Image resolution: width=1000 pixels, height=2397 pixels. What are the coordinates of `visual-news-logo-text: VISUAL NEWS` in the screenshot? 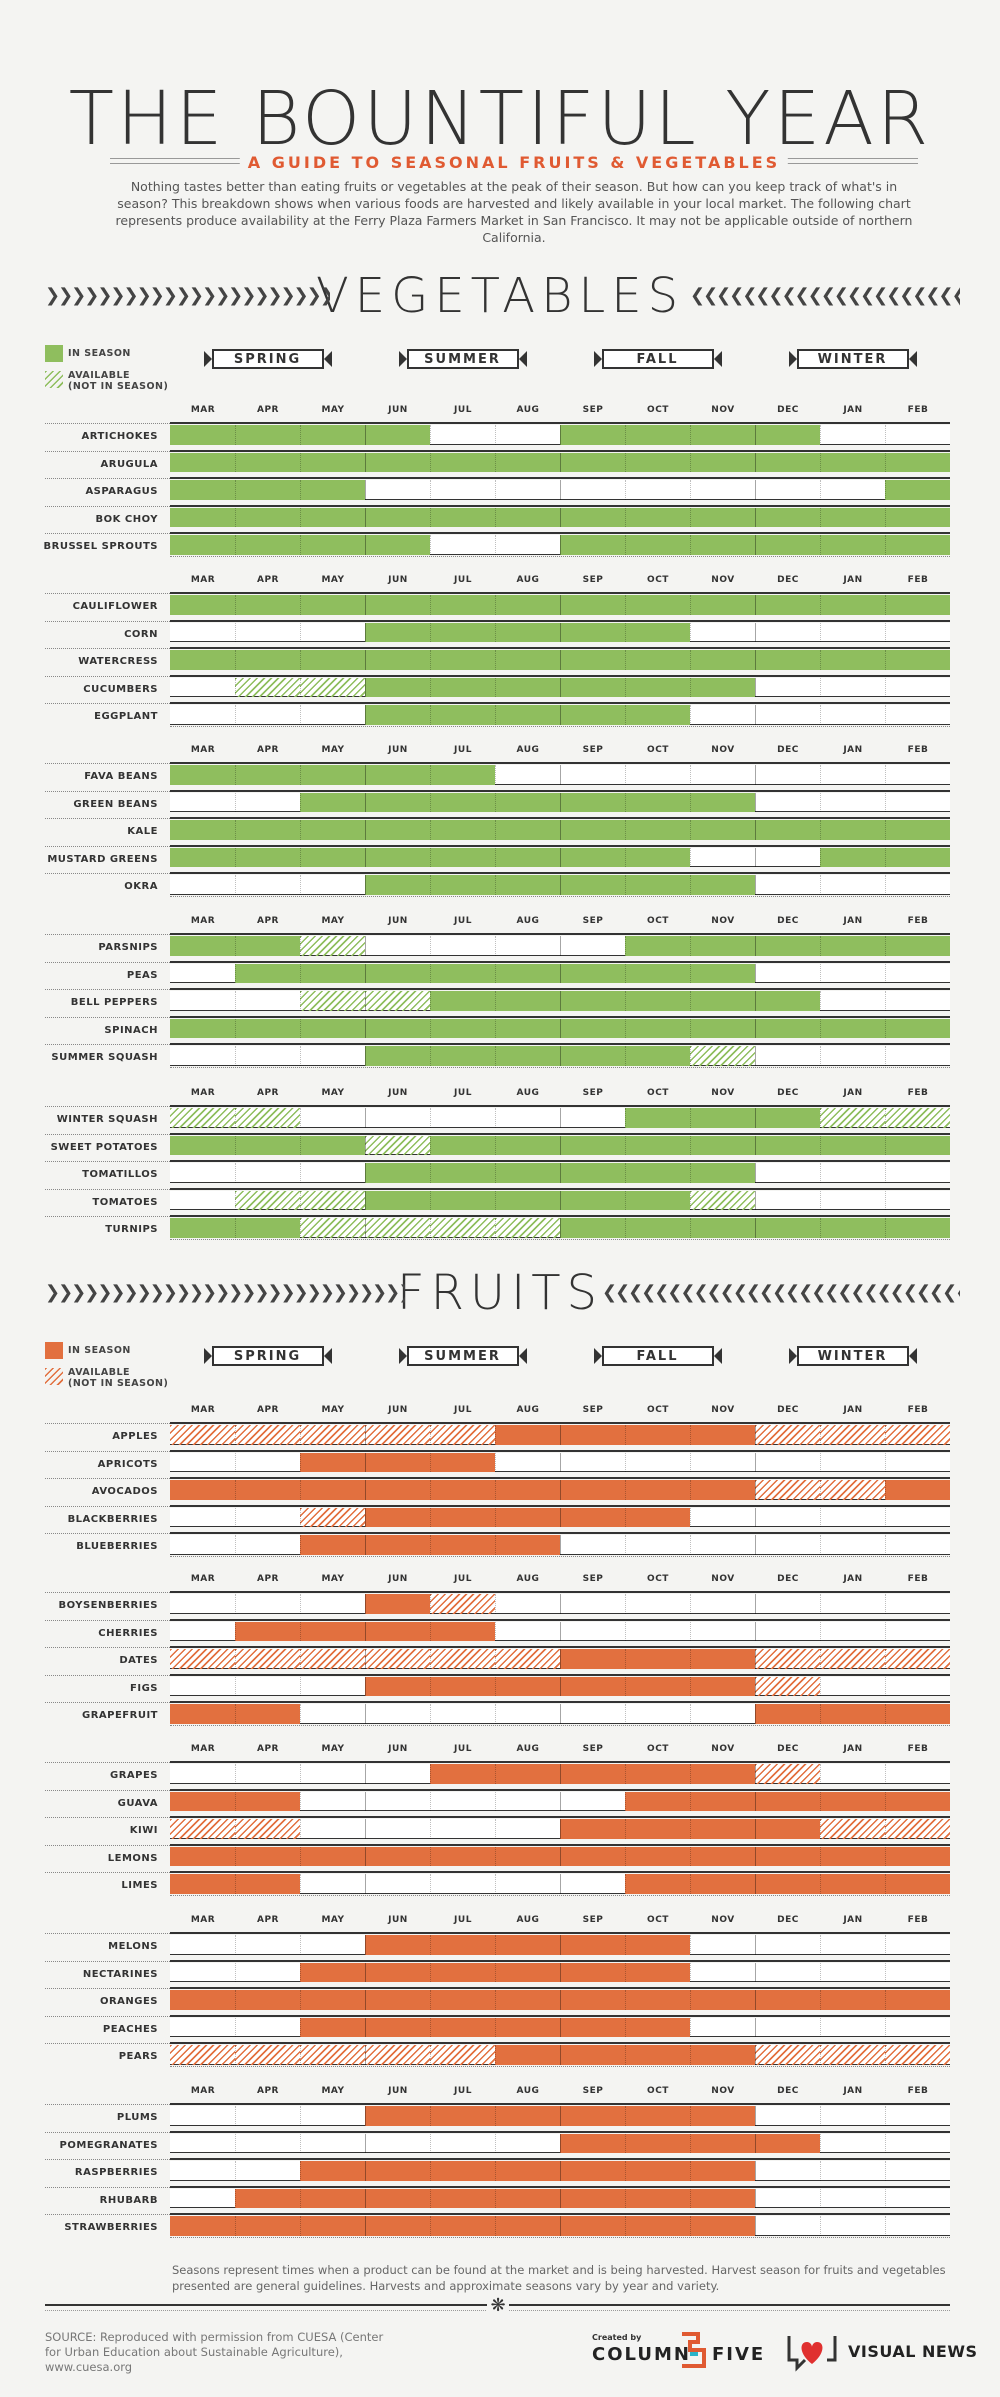 It's located at (913, 2351).